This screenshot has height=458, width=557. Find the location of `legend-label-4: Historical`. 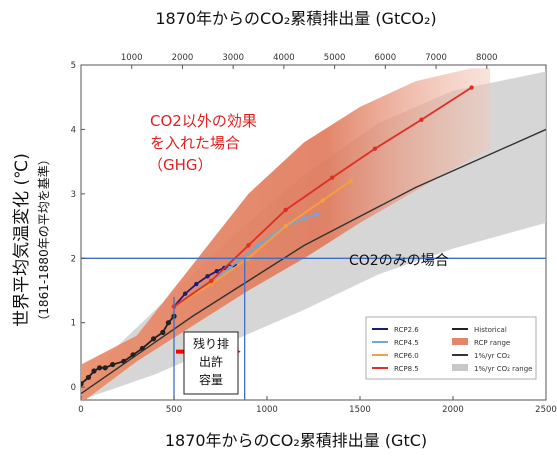

legend-label-4: Historical is located at coordinates (490, 330).